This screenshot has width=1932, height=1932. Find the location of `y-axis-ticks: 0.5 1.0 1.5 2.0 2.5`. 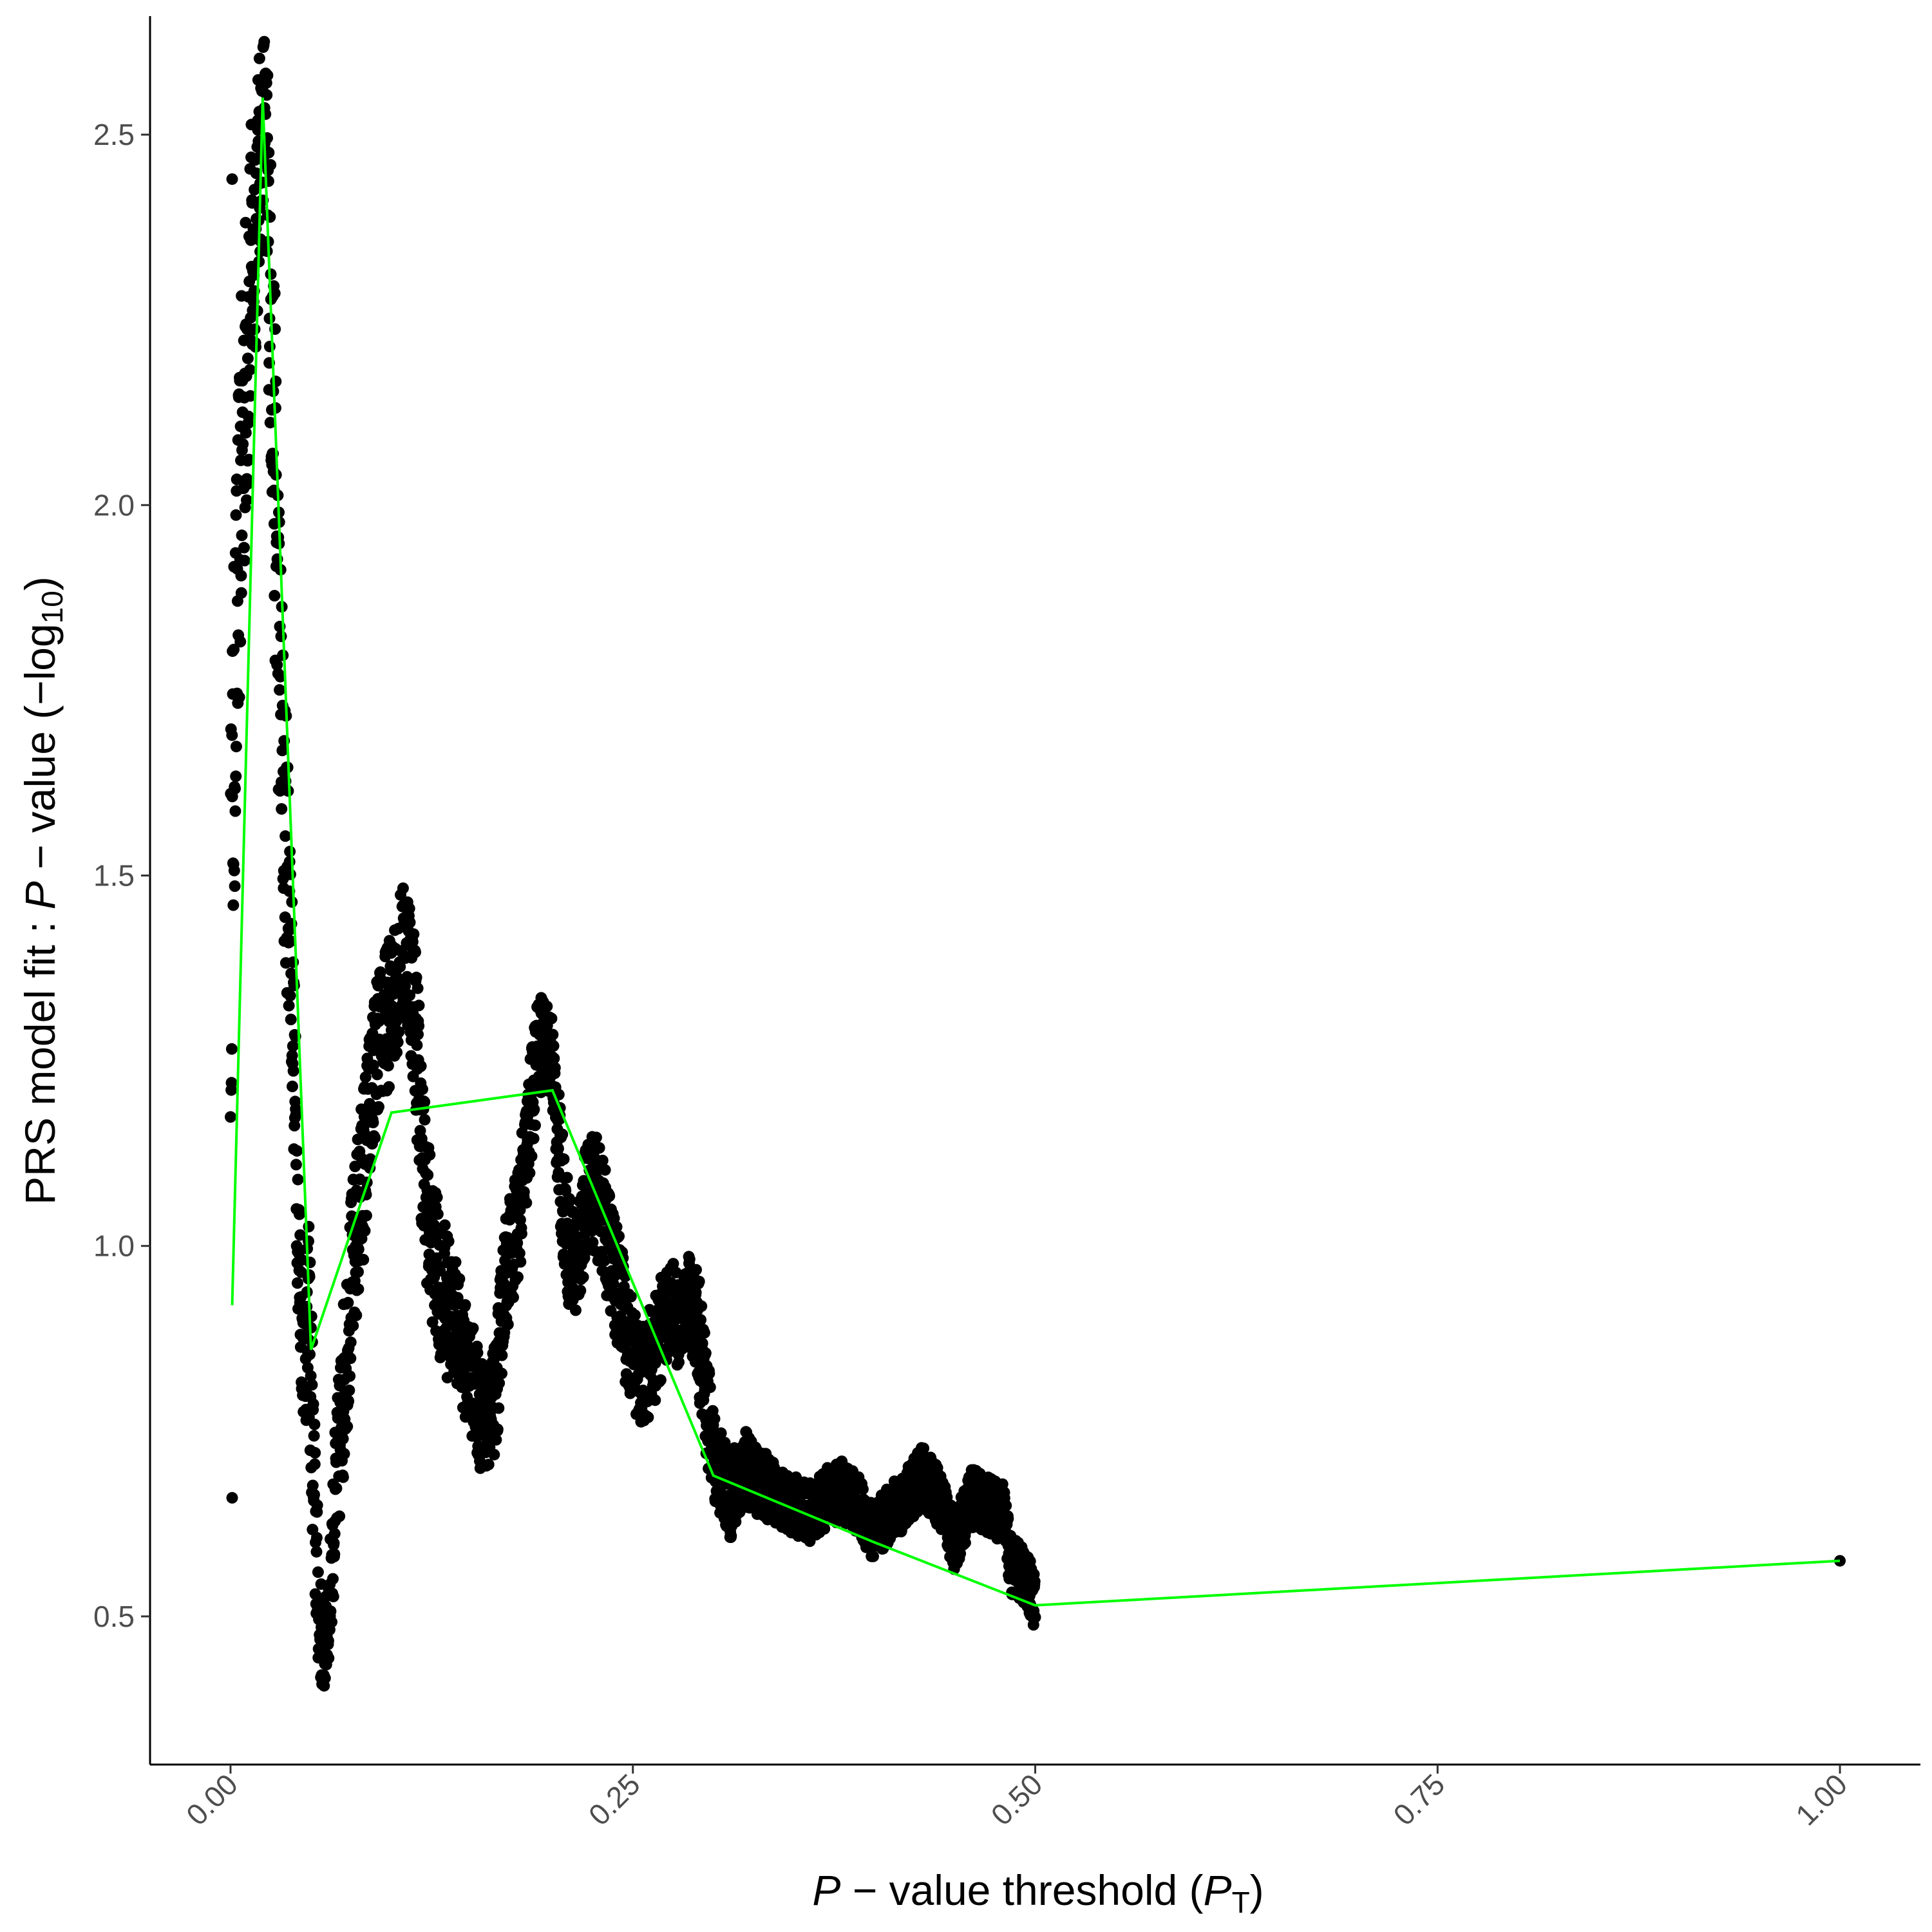

y-axis-ticks: 0.5 1.0 1.5 2.0 2.5 is located at coordinates (121, 876).